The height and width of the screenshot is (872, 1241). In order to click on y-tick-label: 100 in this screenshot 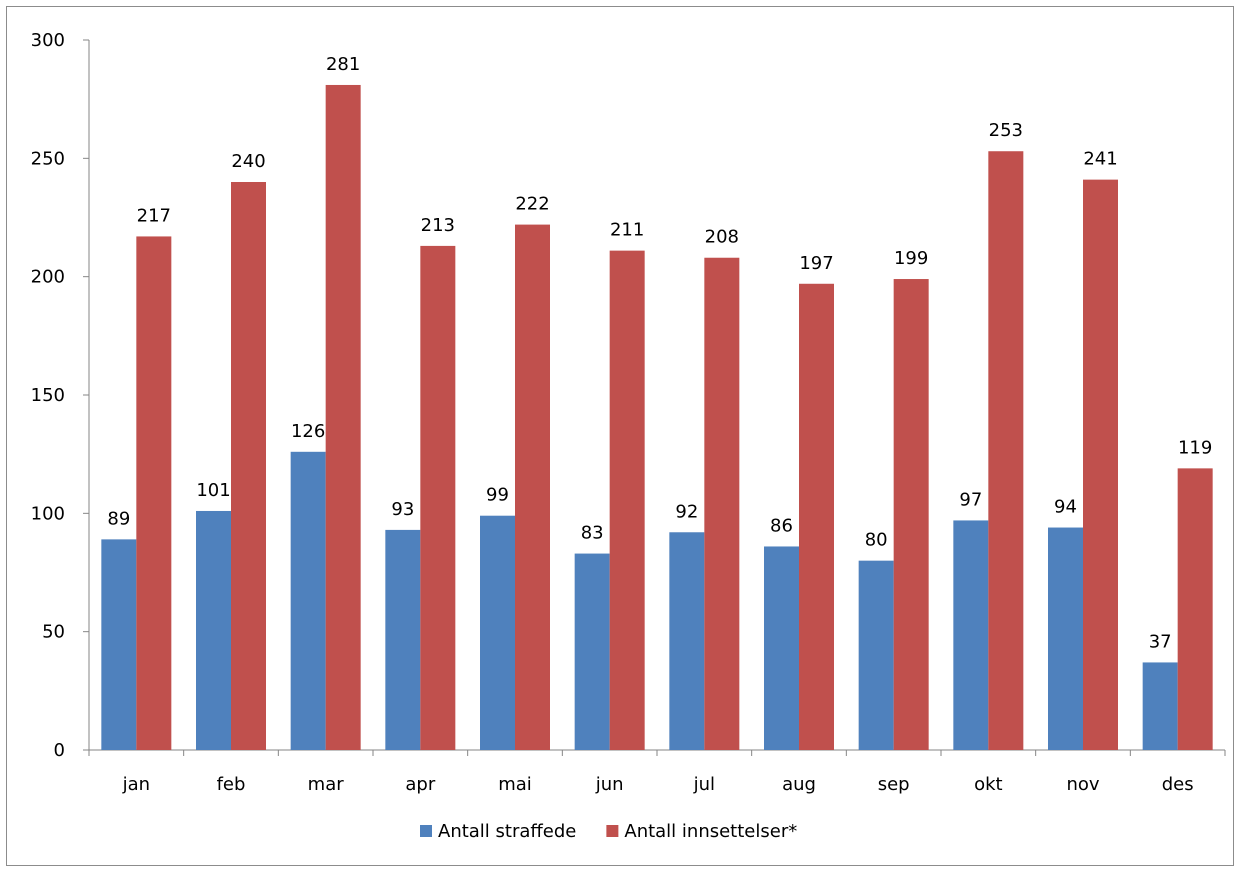, I will do `click(48, 513)`.